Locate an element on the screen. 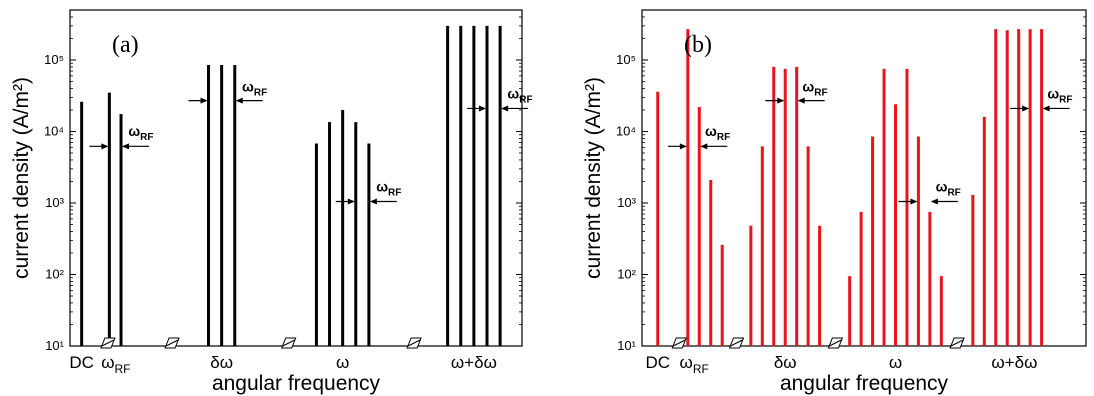 The image size is (1094, 396). panel-label: (a) is located at coordinates (125, 45).